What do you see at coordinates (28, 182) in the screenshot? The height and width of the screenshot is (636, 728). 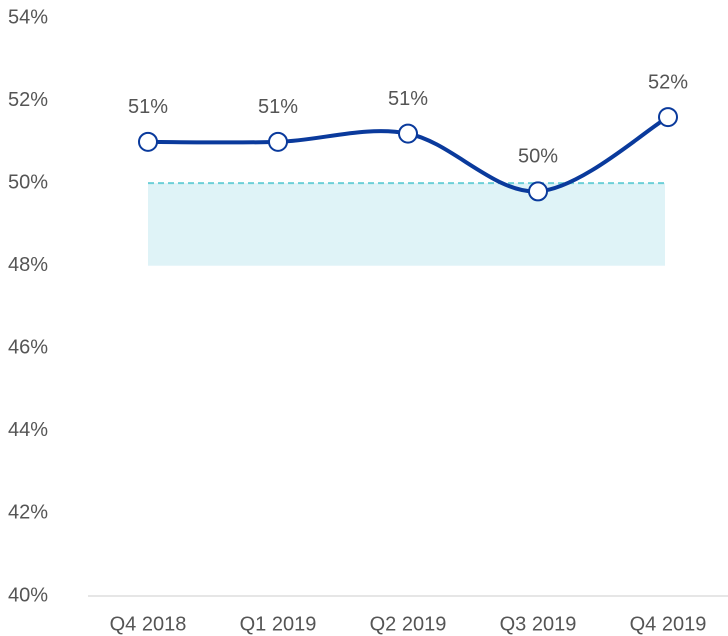 I see `y-tick-label: 50%` at bounding box center [28, 182].